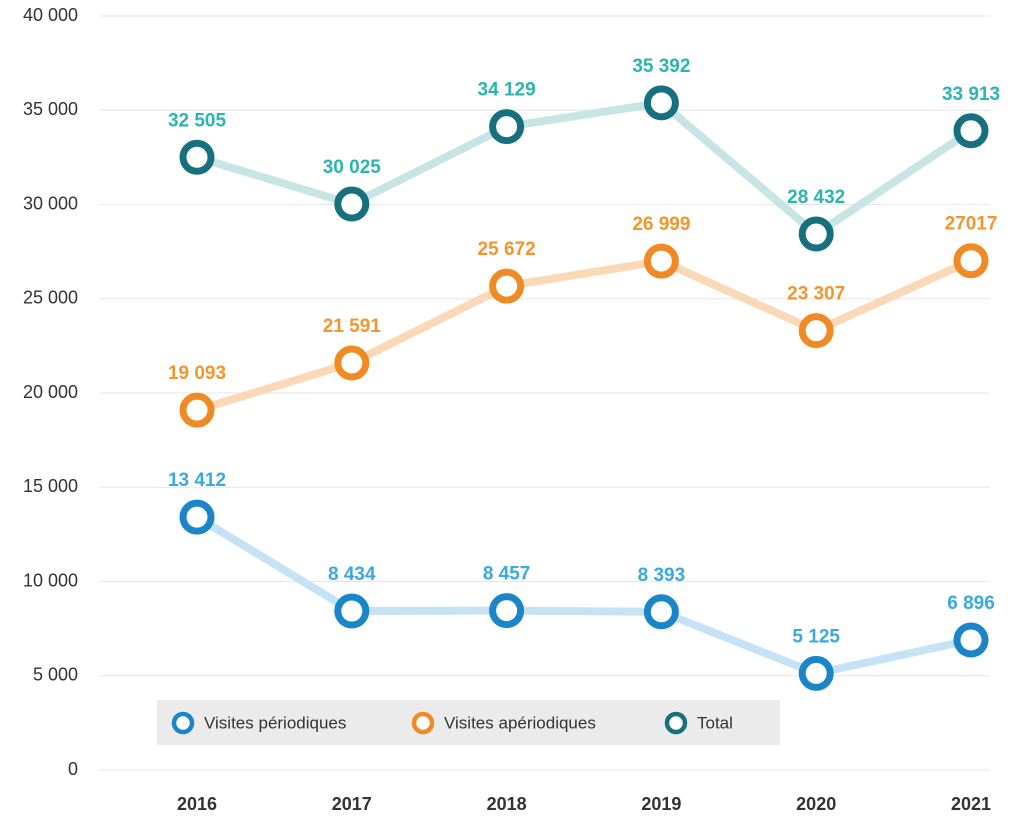  Describe the element at coordinates (50, 298) in the screenshot. I see `y-tick-label: 25 000` at that location.